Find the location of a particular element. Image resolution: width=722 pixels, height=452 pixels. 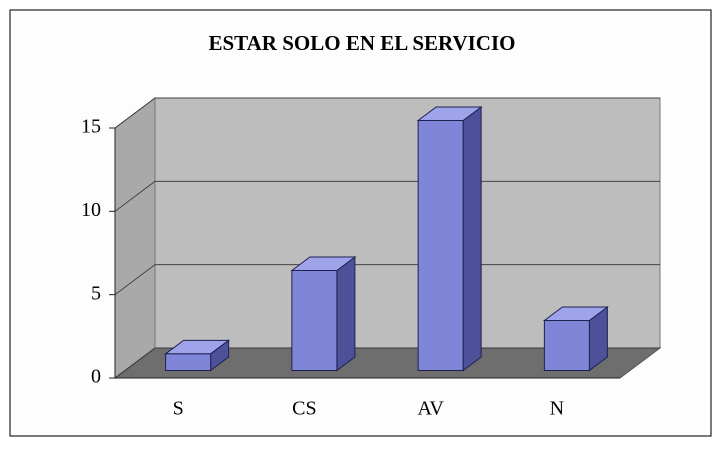

x-tick-label: S is located at coordinates (178, 409).